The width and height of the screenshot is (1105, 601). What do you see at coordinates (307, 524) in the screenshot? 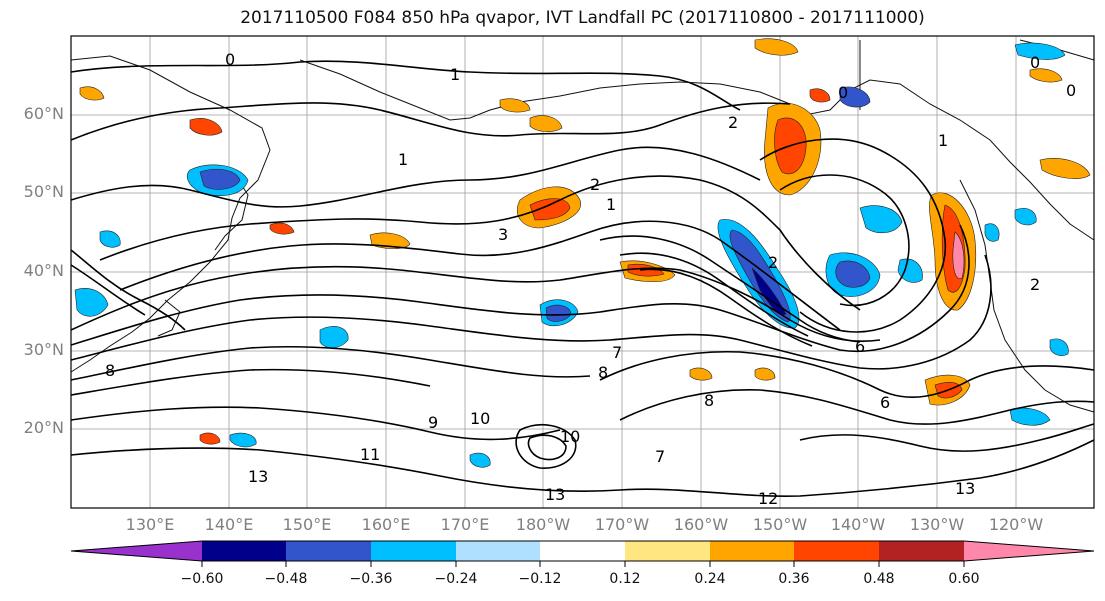
I see `lon-label: 150°E` at bounding box center [307, 524].